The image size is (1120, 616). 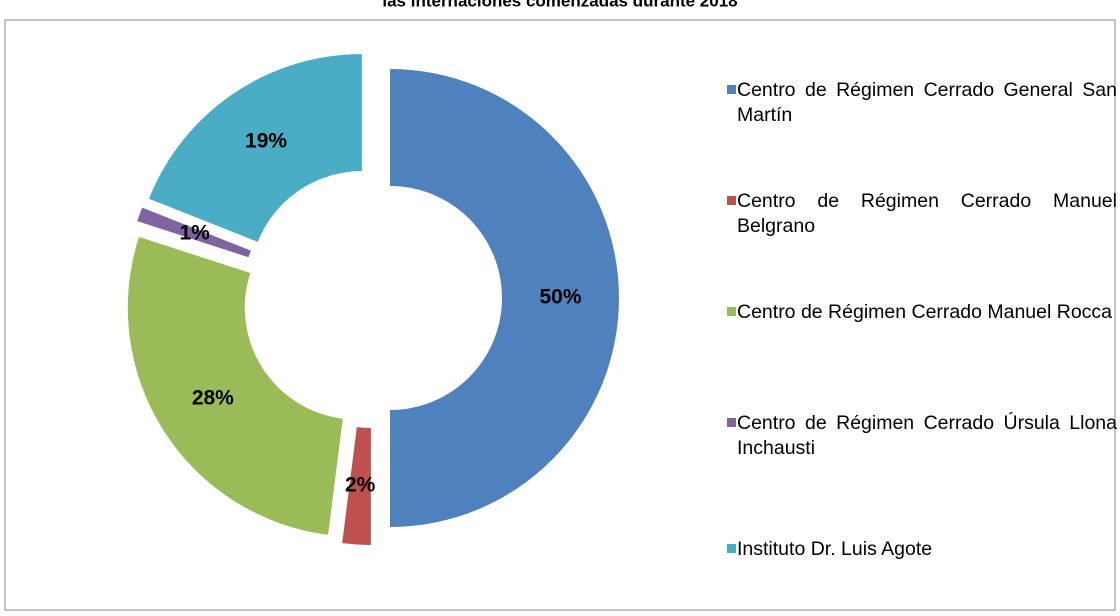 I want to click on legend-item: Centro de Régimen Cerrado Manuel Rocca, so click(x=922, y=312).